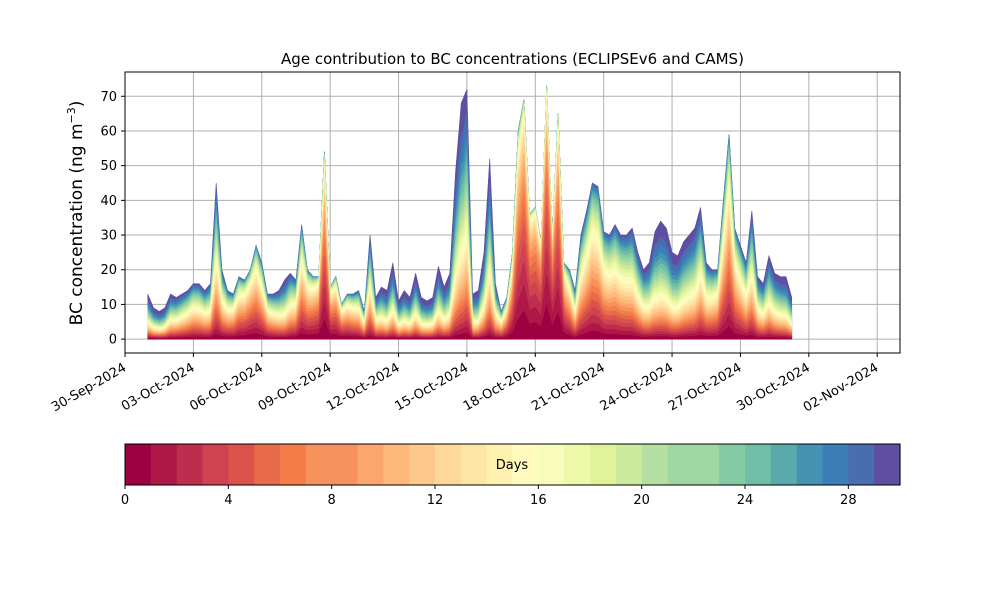 Image resolution: width=1000 pixels, height=600 pixels. I want to click on x-tick-label: 03-Oct-2024, so click(158, 387).